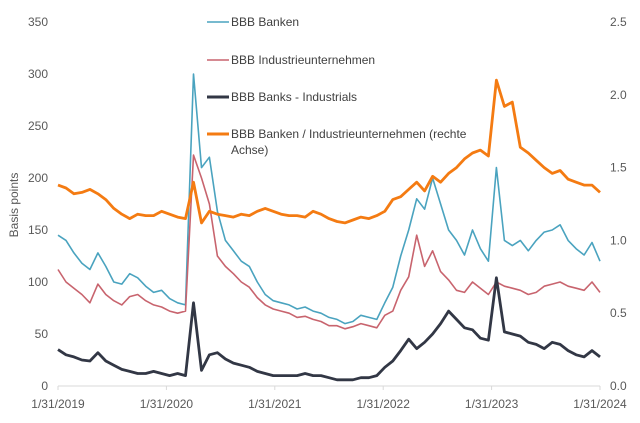  I want to click on y-axis-left: 0 50 100 150 200 250 300 350, so click(38, 204).